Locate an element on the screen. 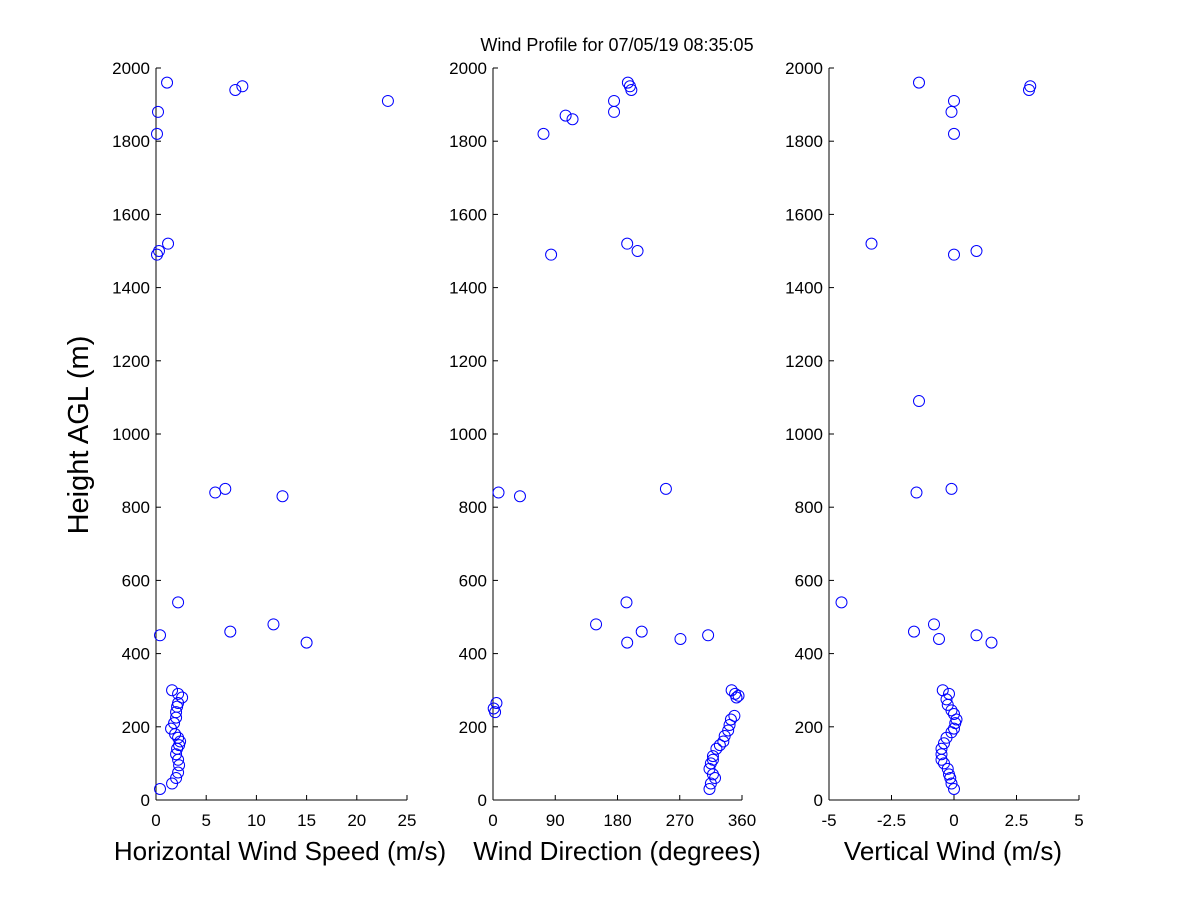 Image resolution: width=1200 pixels, height=900 pixels. x-axis-label: Vertical Wind (m/s) is located at coordinates (953, 851).